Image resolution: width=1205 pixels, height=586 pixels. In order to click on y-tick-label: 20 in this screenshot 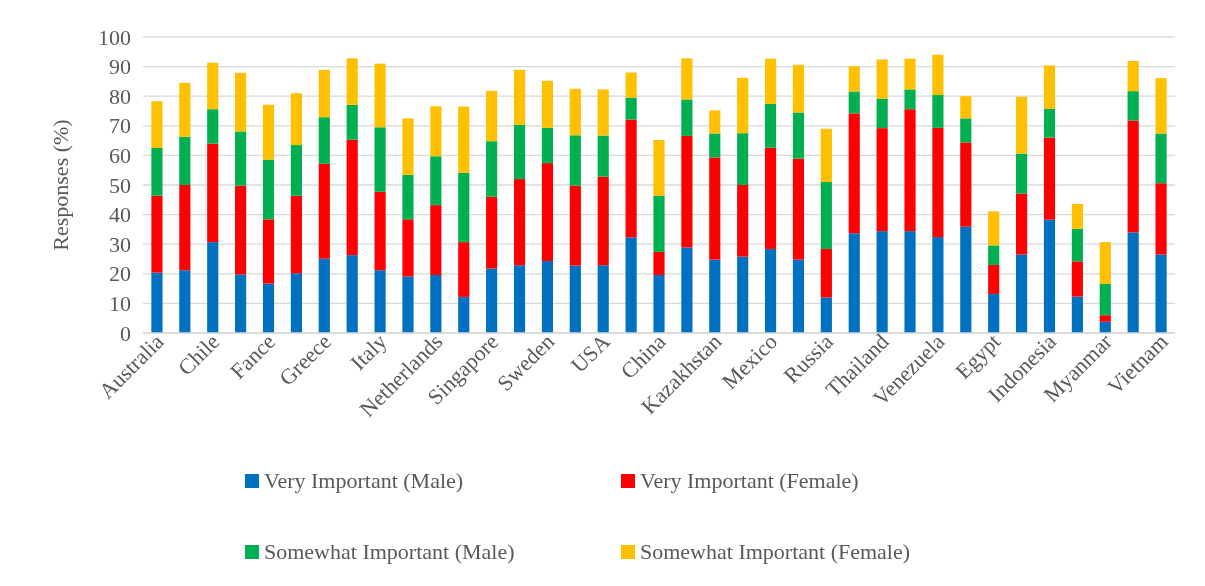, I will do `click(120, 274)`.